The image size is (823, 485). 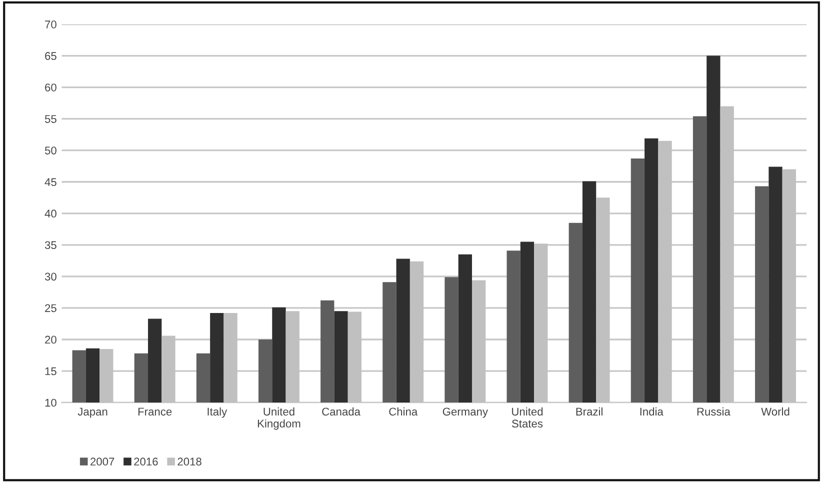 I want to click on legend-label: 2018, so click(x=190, y=462).